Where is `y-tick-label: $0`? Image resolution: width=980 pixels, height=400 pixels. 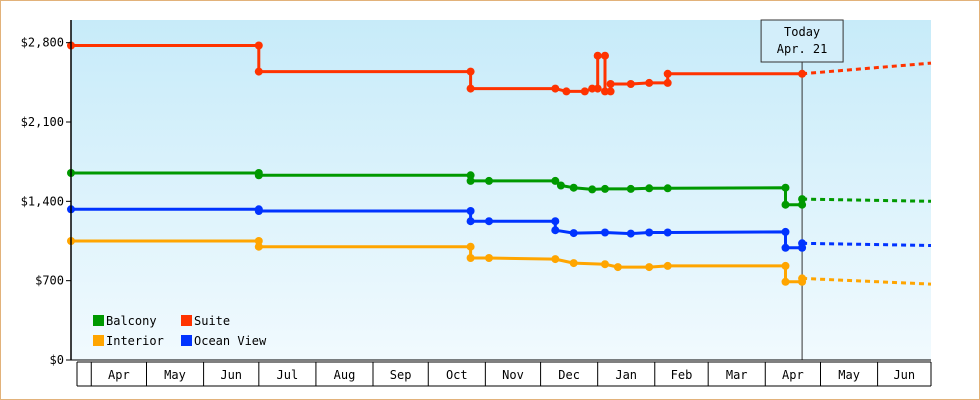
y-tick-label: $0 is located at coordinates (57, 360).